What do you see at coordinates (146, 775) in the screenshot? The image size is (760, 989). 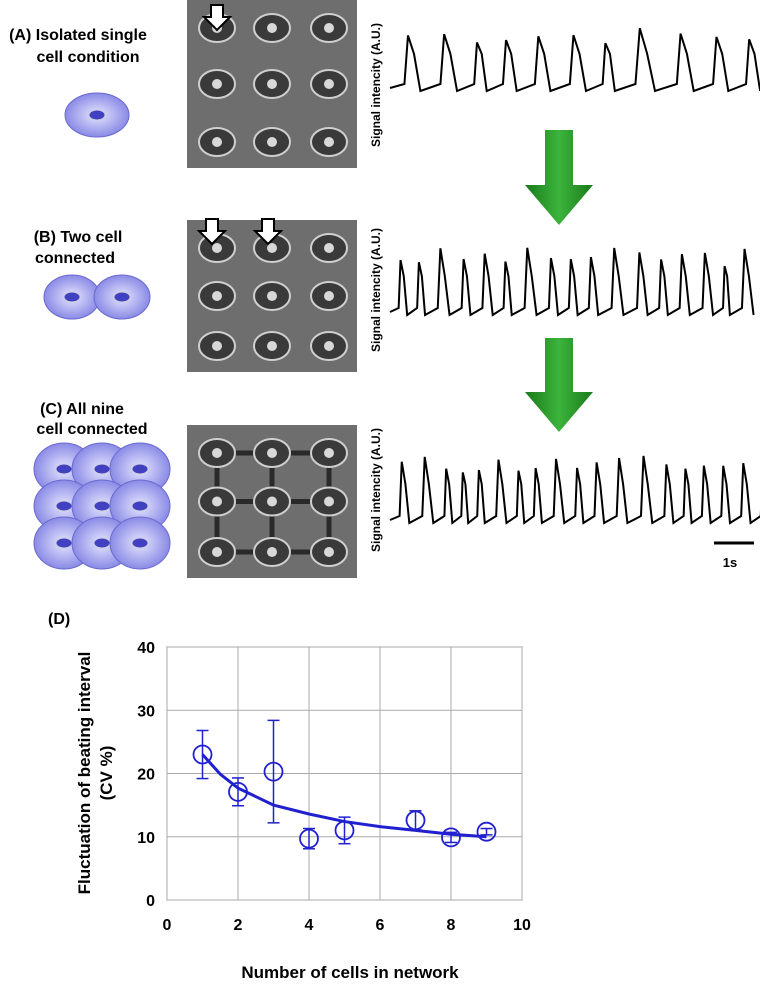 I see `y-tick-label: 20` at bounding box center [146, 775].